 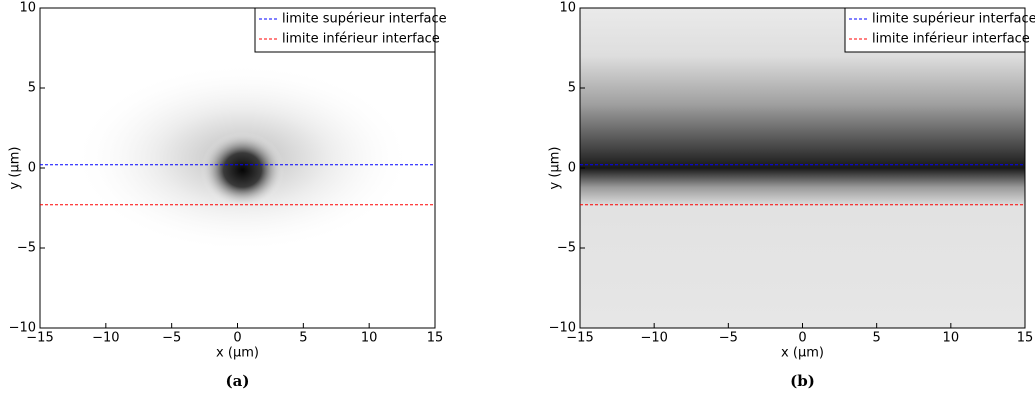 What do you see at coordinates (238, 381) in the screenshot?
I see `caption: (a)` at bounding box center [238, 381].